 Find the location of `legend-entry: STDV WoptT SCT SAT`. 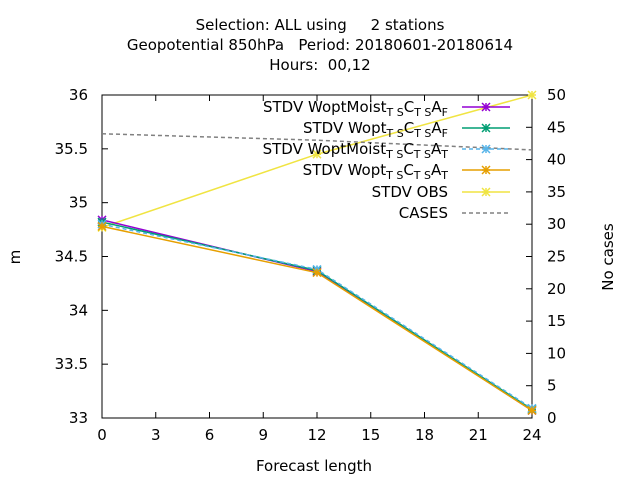

legend-entry: STDV WoptT SCT SAT is located at coordinates (406, 171).